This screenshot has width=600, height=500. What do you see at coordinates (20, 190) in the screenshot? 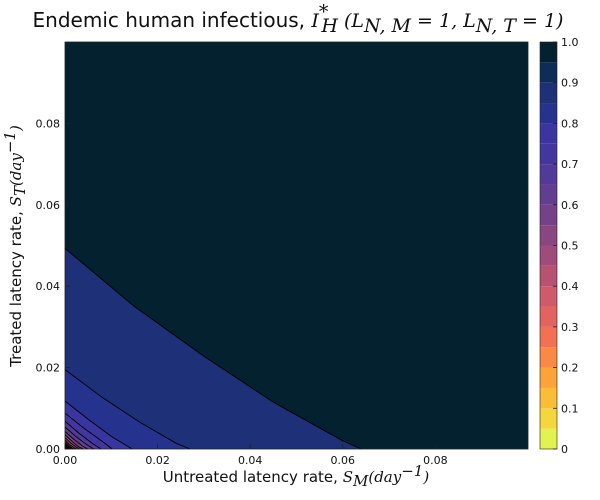
I see `y-axis-label-sub: T` at bounding box center [20, 190].